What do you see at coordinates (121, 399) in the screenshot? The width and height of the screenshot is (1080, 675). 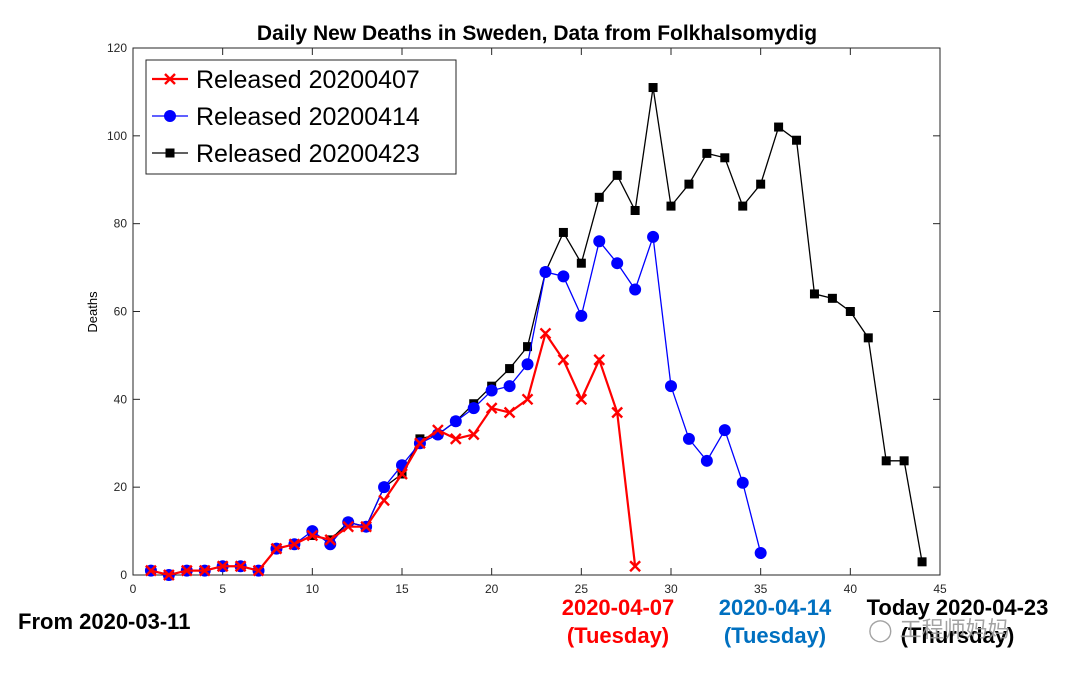 I see `y-tick-label: 40` at bounding box center [121, 399].